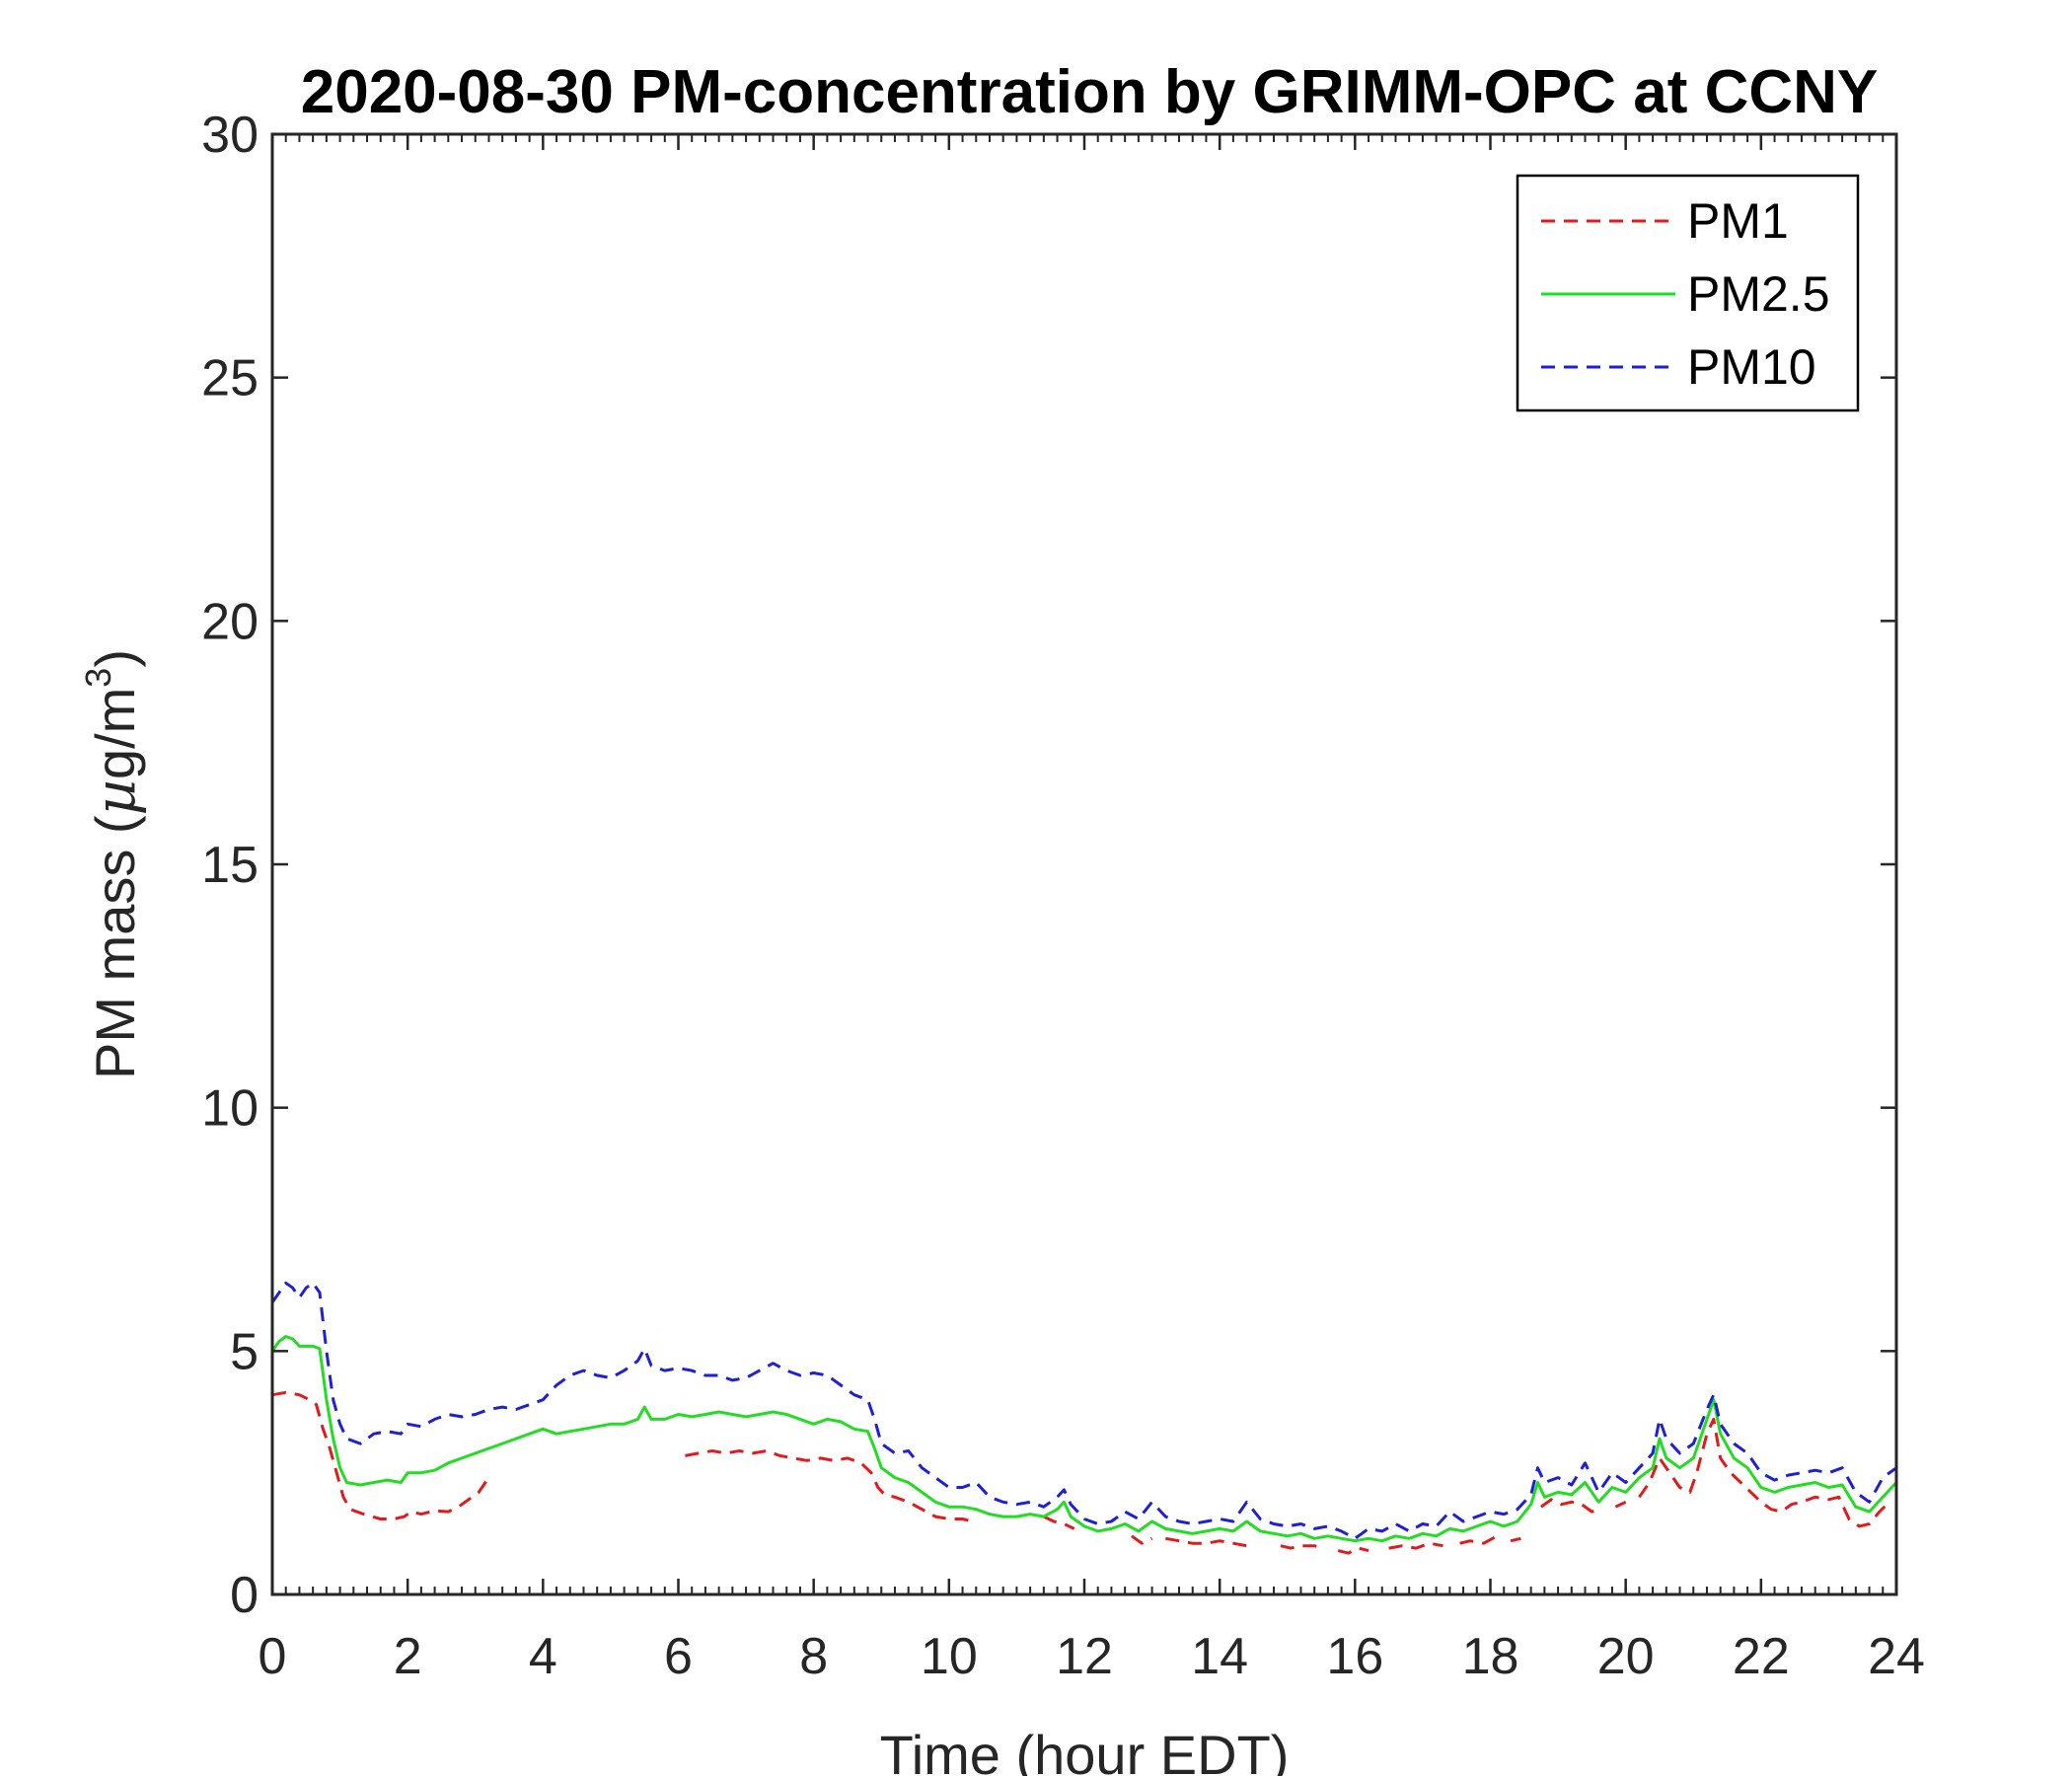  I want to click on series-layer, so click(1084, 1418).